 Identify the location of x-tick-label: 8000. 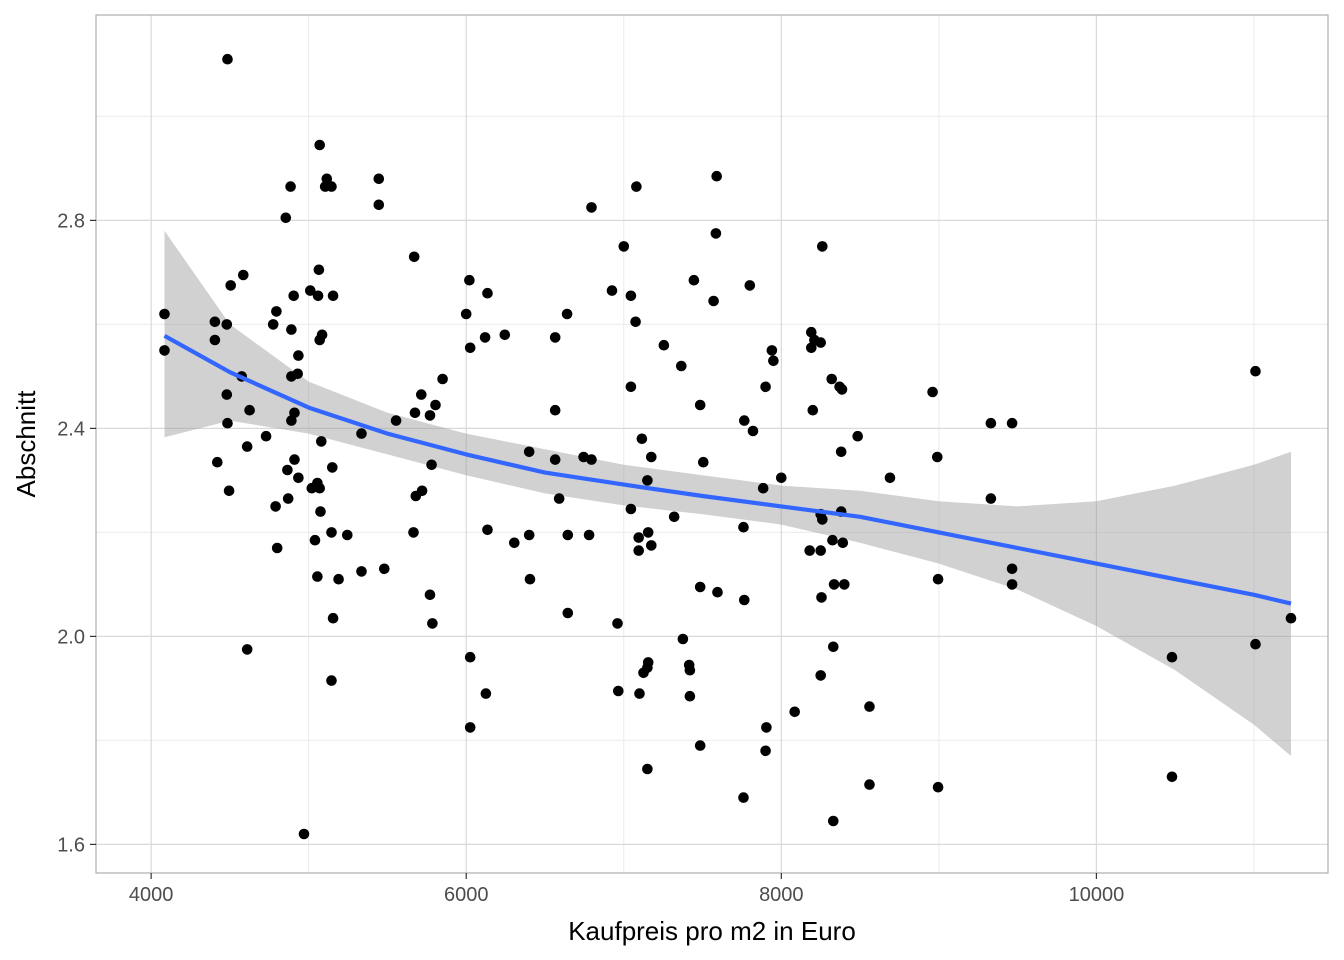
(781, 895).